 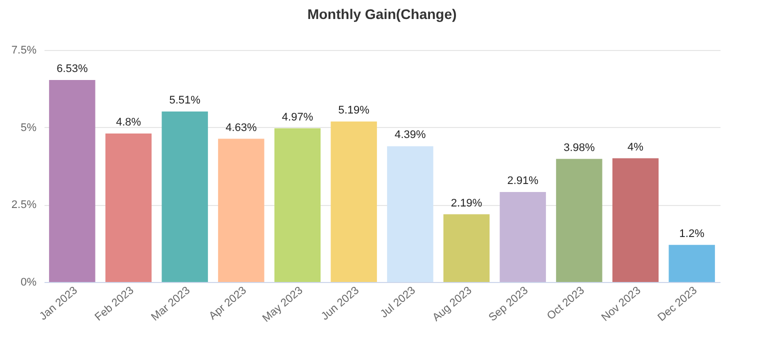 I want to click on data-label: 4.63%, so click(x=241, y=128).